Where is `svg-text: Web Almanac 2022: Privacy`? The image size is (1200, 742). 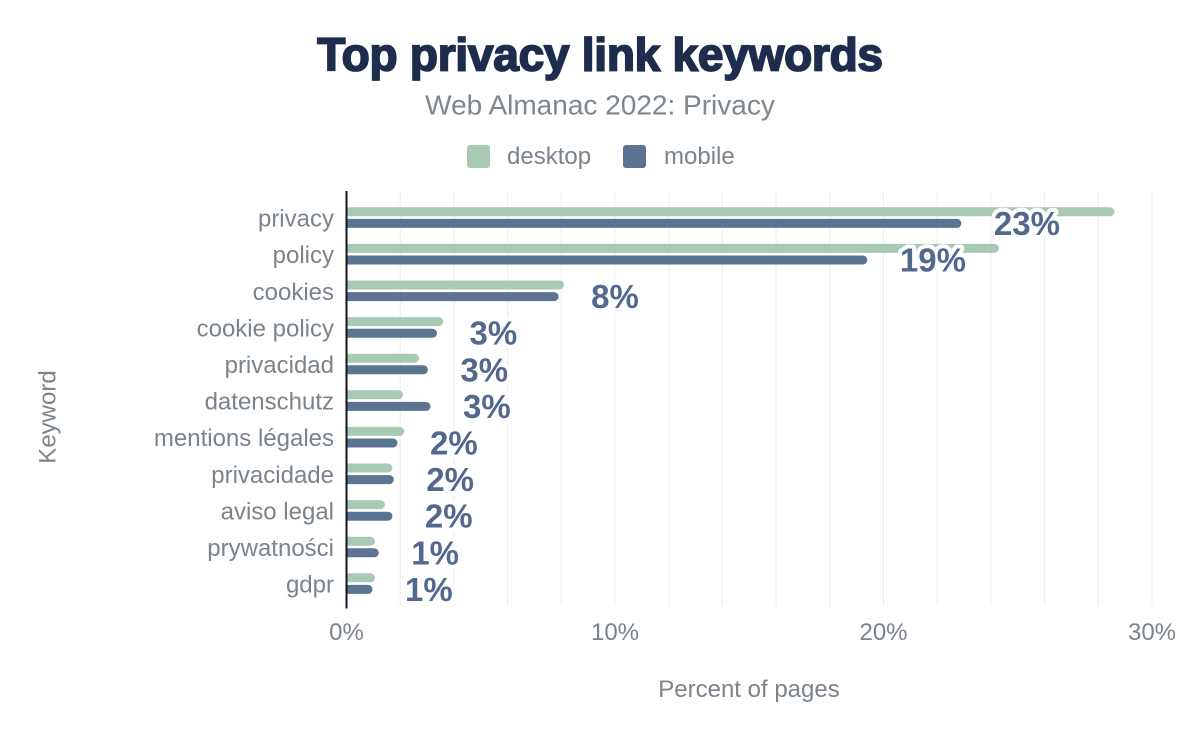 svg-text: Web Almanac 2022: Privacy is located at coordinates (600, 105).